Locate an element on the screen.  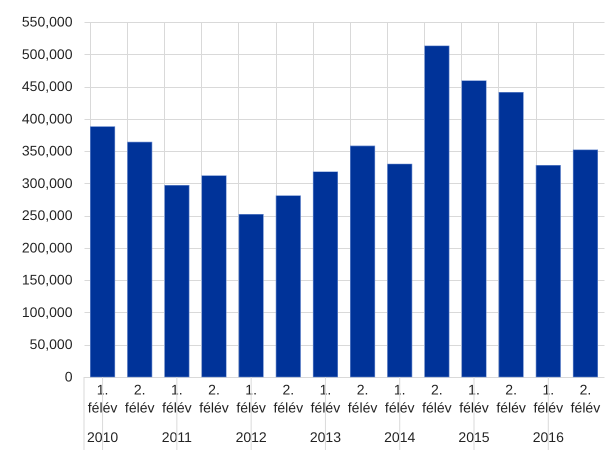
y-tick-label: 150,000 is located at coordinates (47, 280).